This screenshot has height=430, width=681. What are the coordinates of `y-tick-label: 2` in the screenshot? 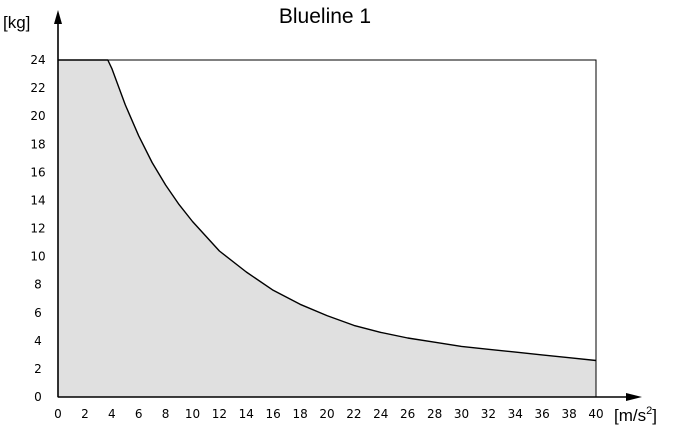 It's located at (38, 369).